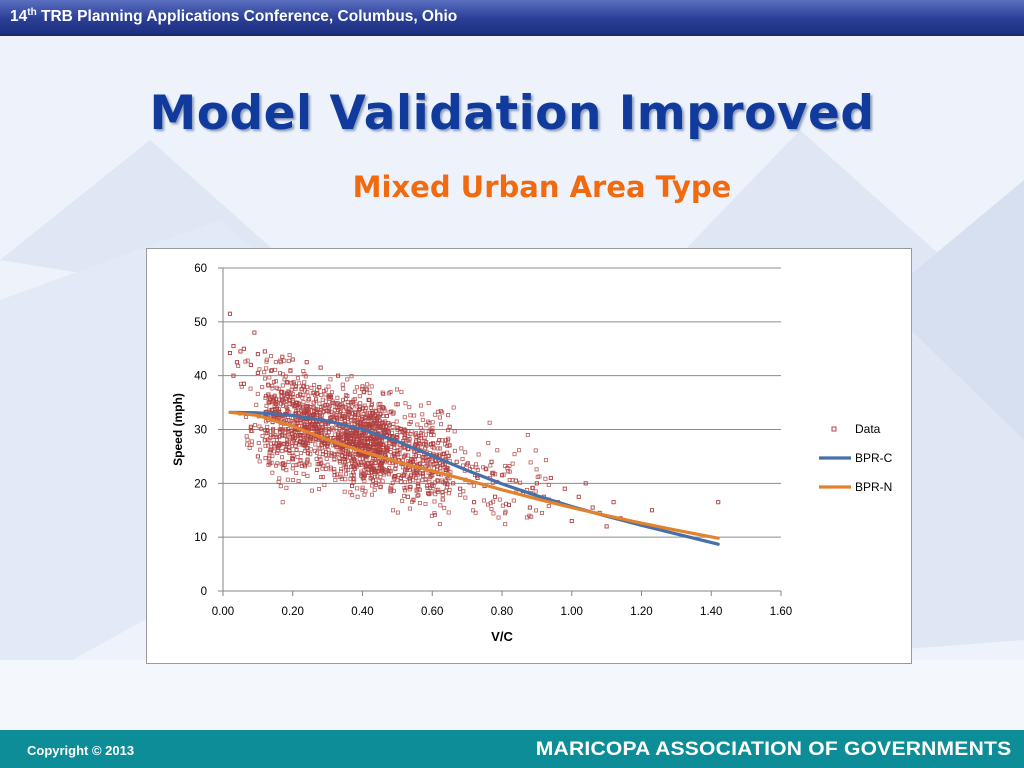 The height and width of the screenshot is (768, 1024). What do you see at coordinates (32, 12) in the screenshot?
I see `conference-ordinal: th` at bounding box center [32, 12].